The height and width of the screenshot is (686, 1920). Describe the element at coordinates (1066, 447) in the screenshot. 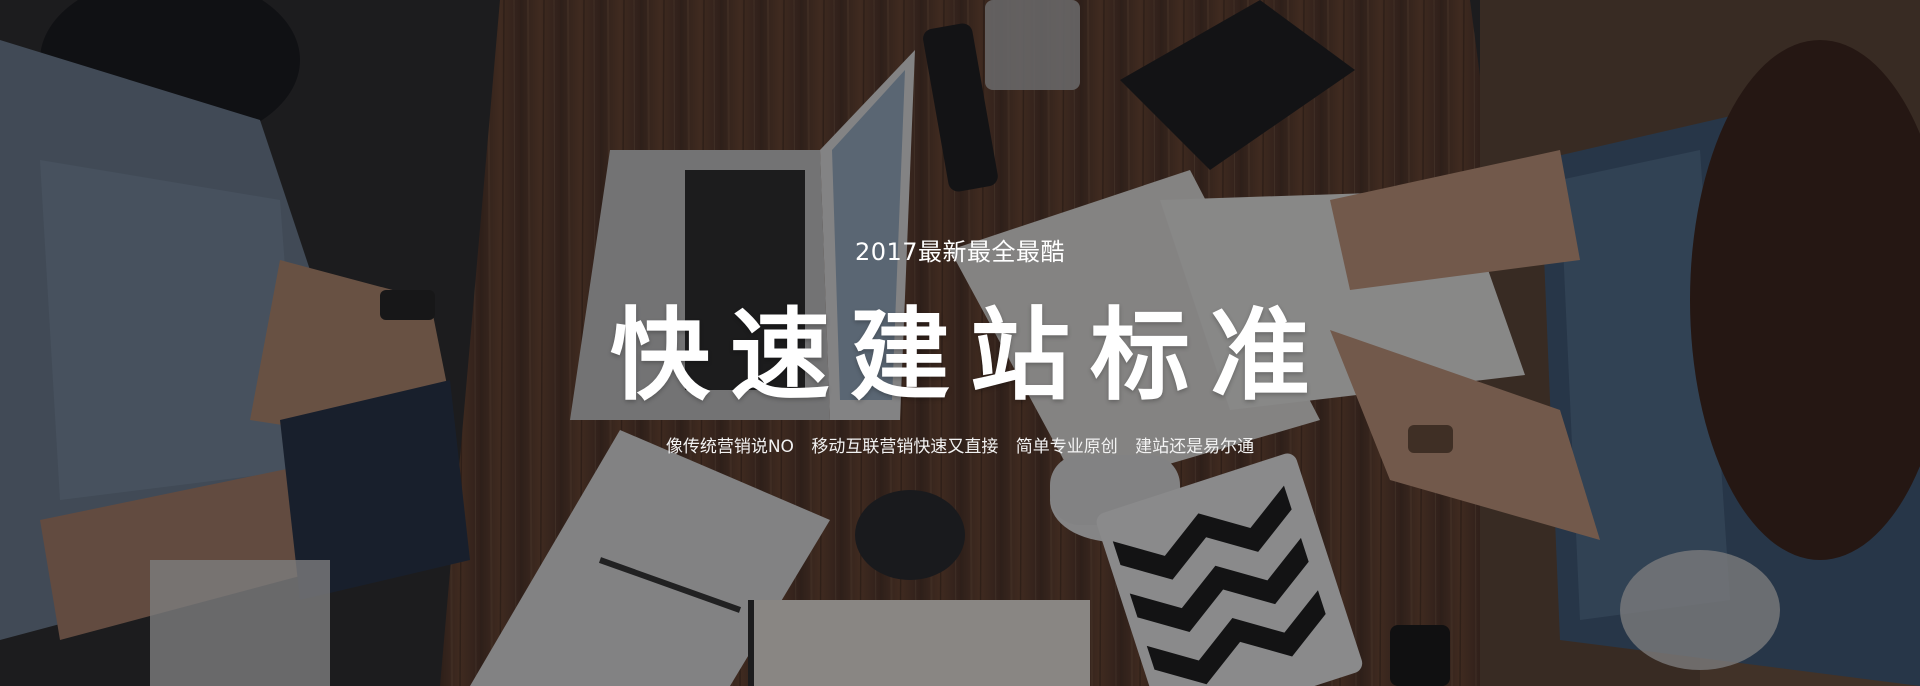

I see `tagline-part-3: 简单专业原创` at that location.